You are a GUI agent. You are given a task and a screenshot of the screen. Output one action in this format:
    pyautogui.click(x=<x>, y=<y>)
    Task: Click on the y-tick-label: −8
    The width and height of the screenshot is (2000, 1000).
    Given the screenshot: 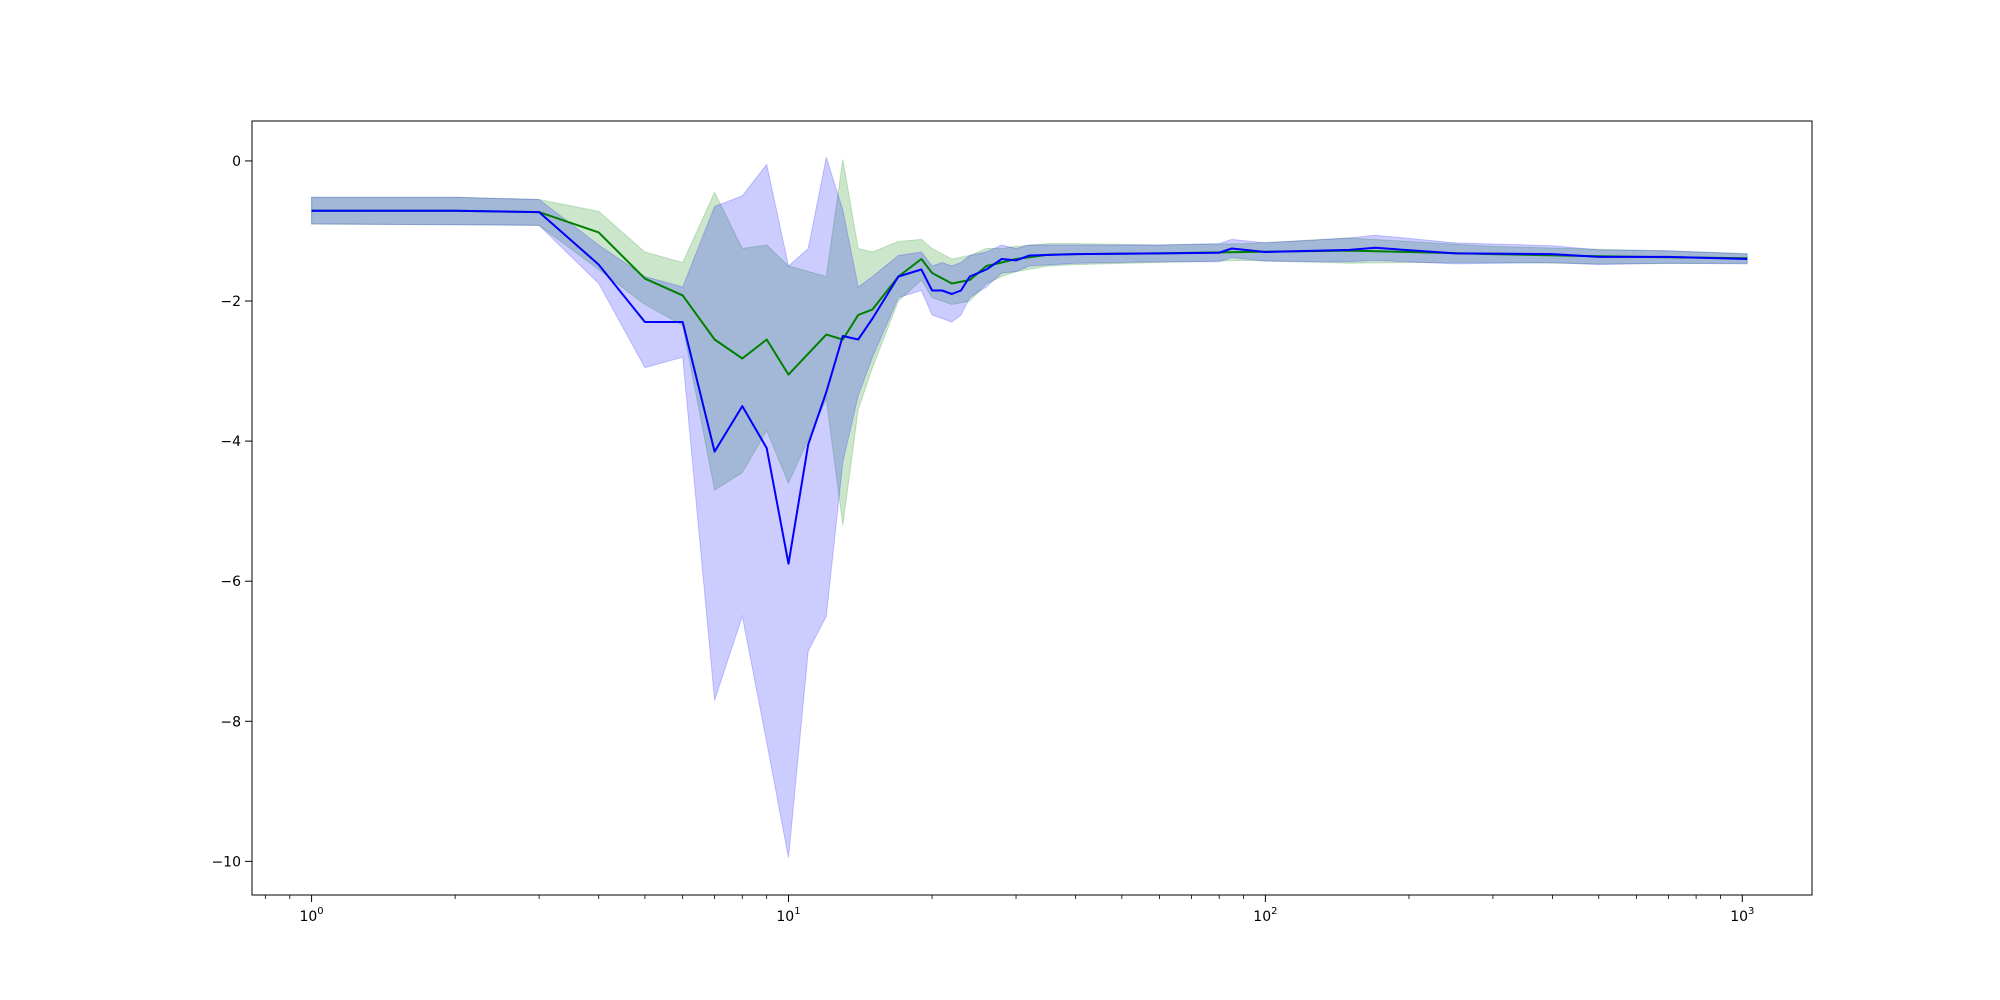 What is the action you would take?
    pyautogui.click(x=230, y=722)
    